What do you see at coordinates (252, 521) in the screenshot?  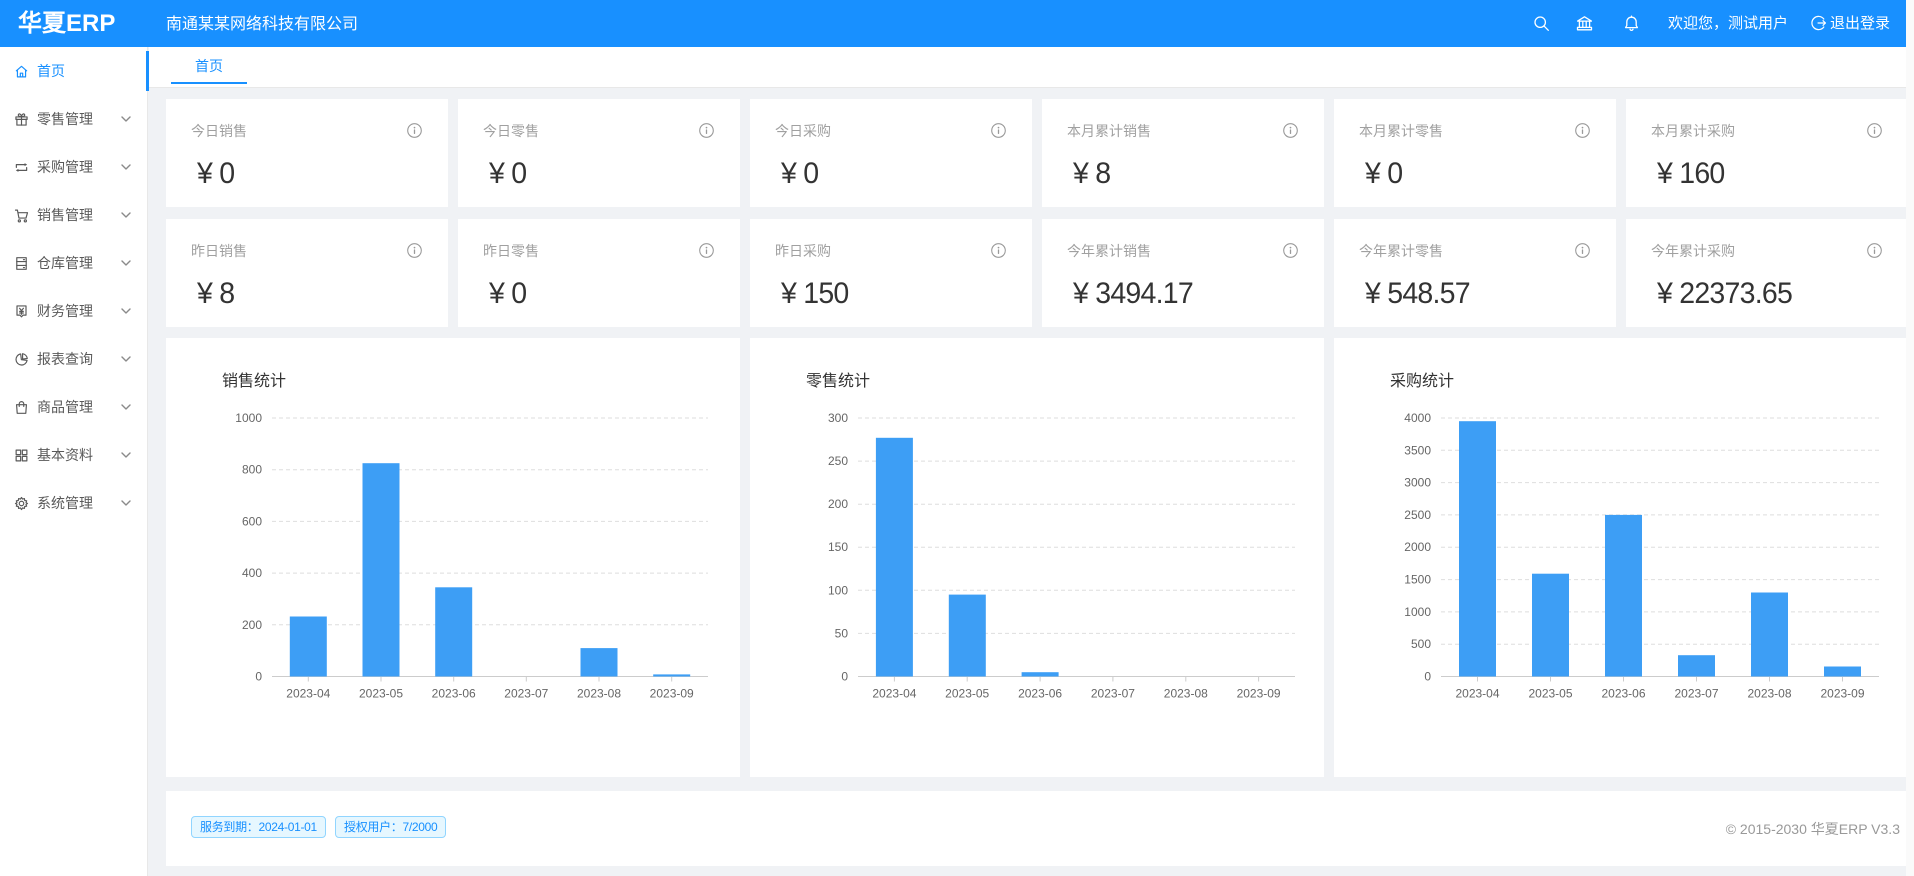 I see `svg-text: 600` at bounding box center [252, 521].